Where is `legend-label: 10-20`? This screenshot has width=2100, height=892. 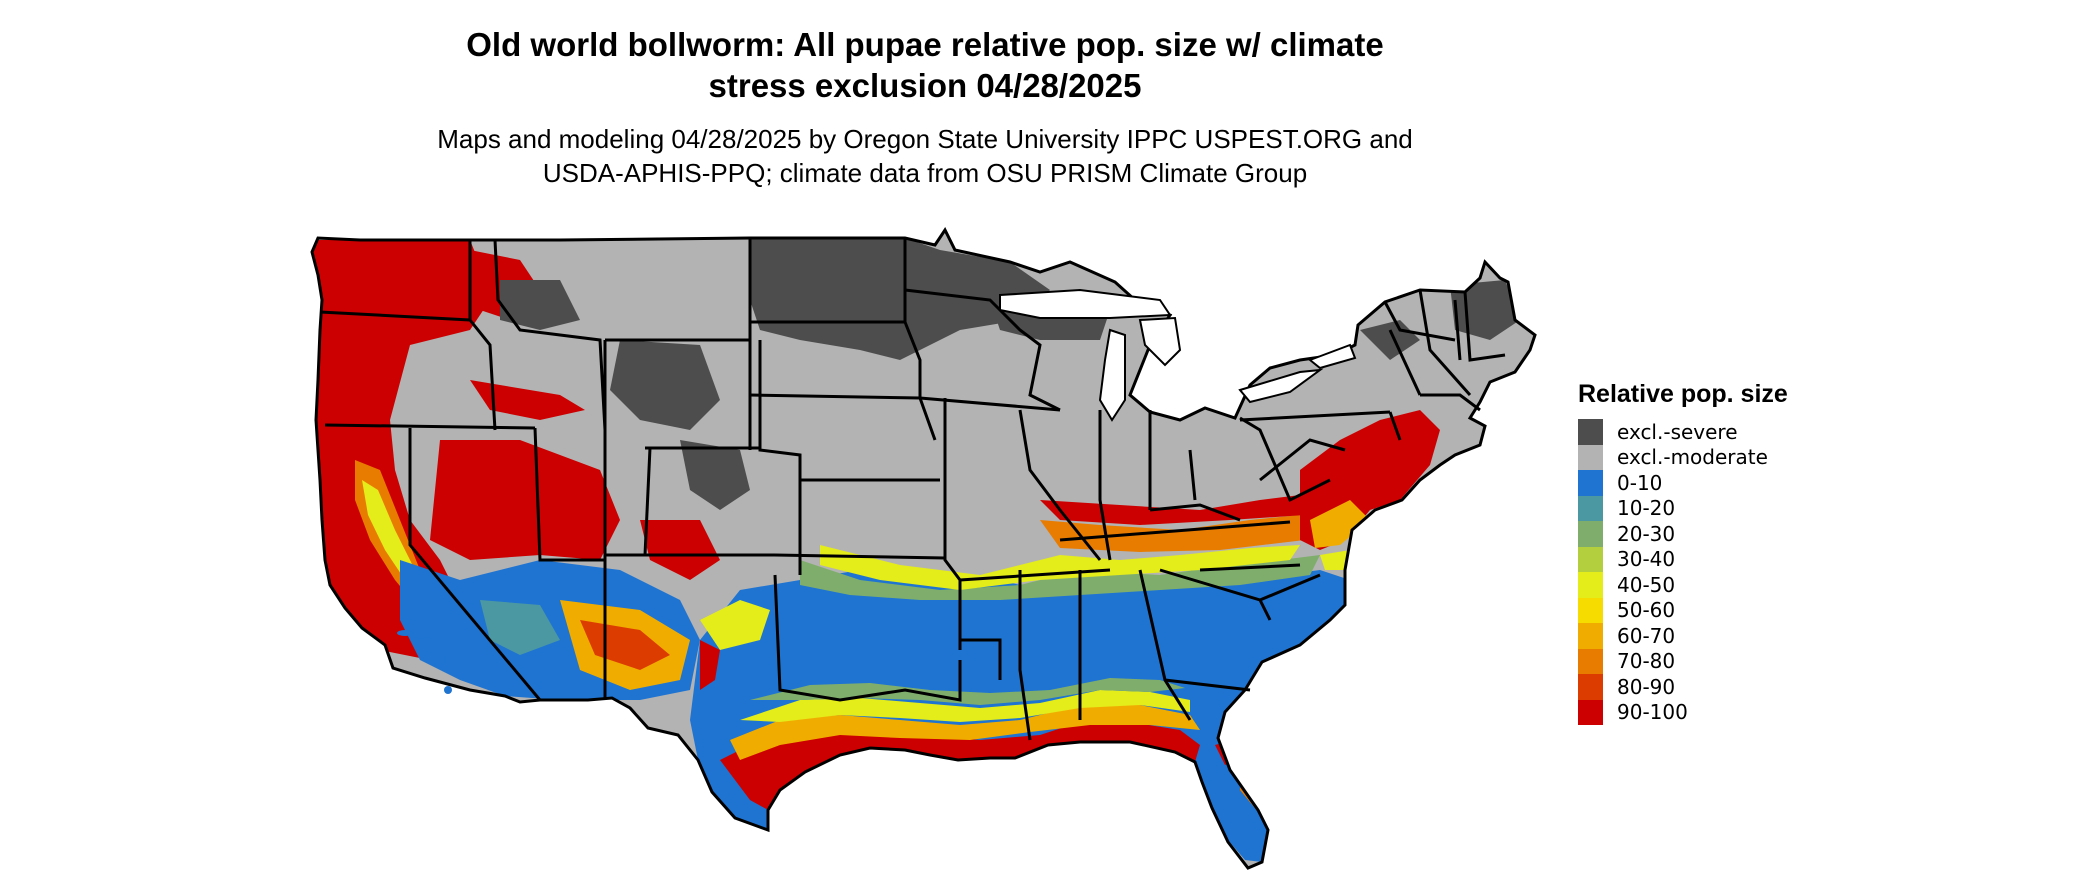 legend-label: 10-20 is located at coordinates (1646, 508).